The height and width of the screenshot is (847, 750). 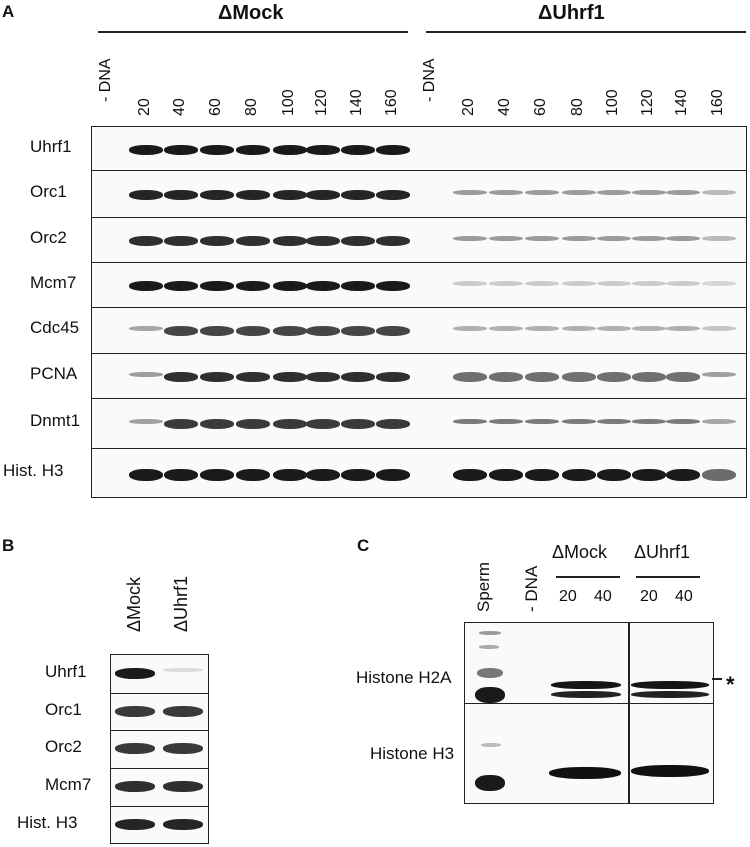 I want to click on panel-b-row-label: Mcm7, so click(x=68, y=784).